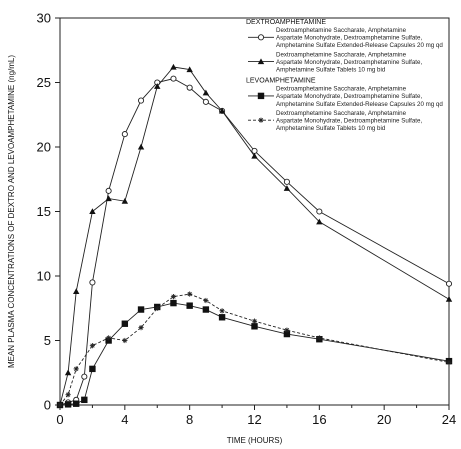  Describe the element at coordinates (281, 81) in the screenshot. I see `legend-group-title: LEVOAMPHETAMINE` at that location.